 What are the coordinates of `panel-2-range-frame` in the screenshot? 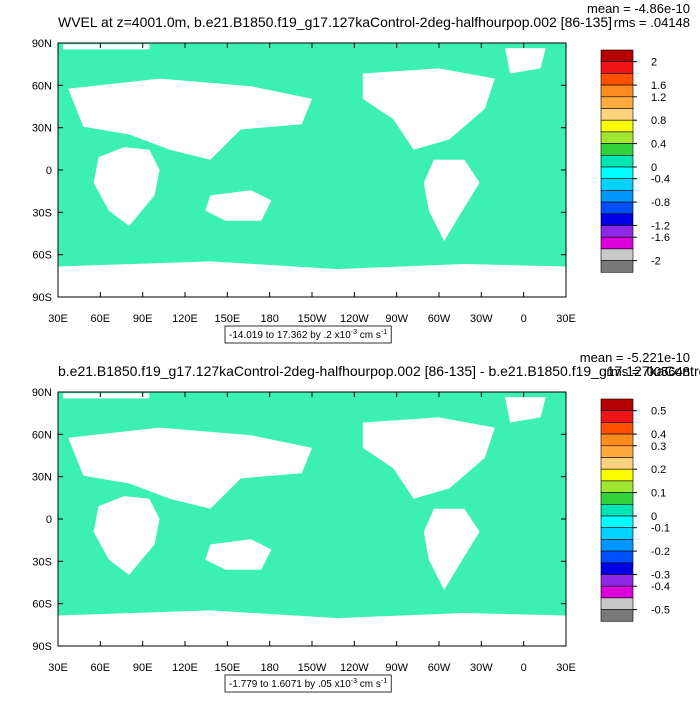 It's located at (308, 683).